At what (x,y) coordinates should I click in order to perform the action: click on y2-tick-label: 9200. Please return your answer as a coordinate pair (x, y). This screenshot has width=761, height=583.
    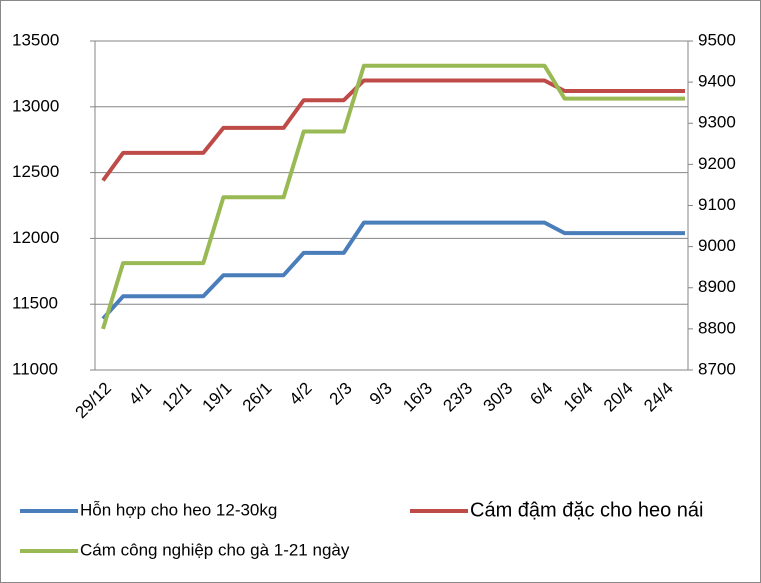
    Looking at the image, I should click on (717, 163).